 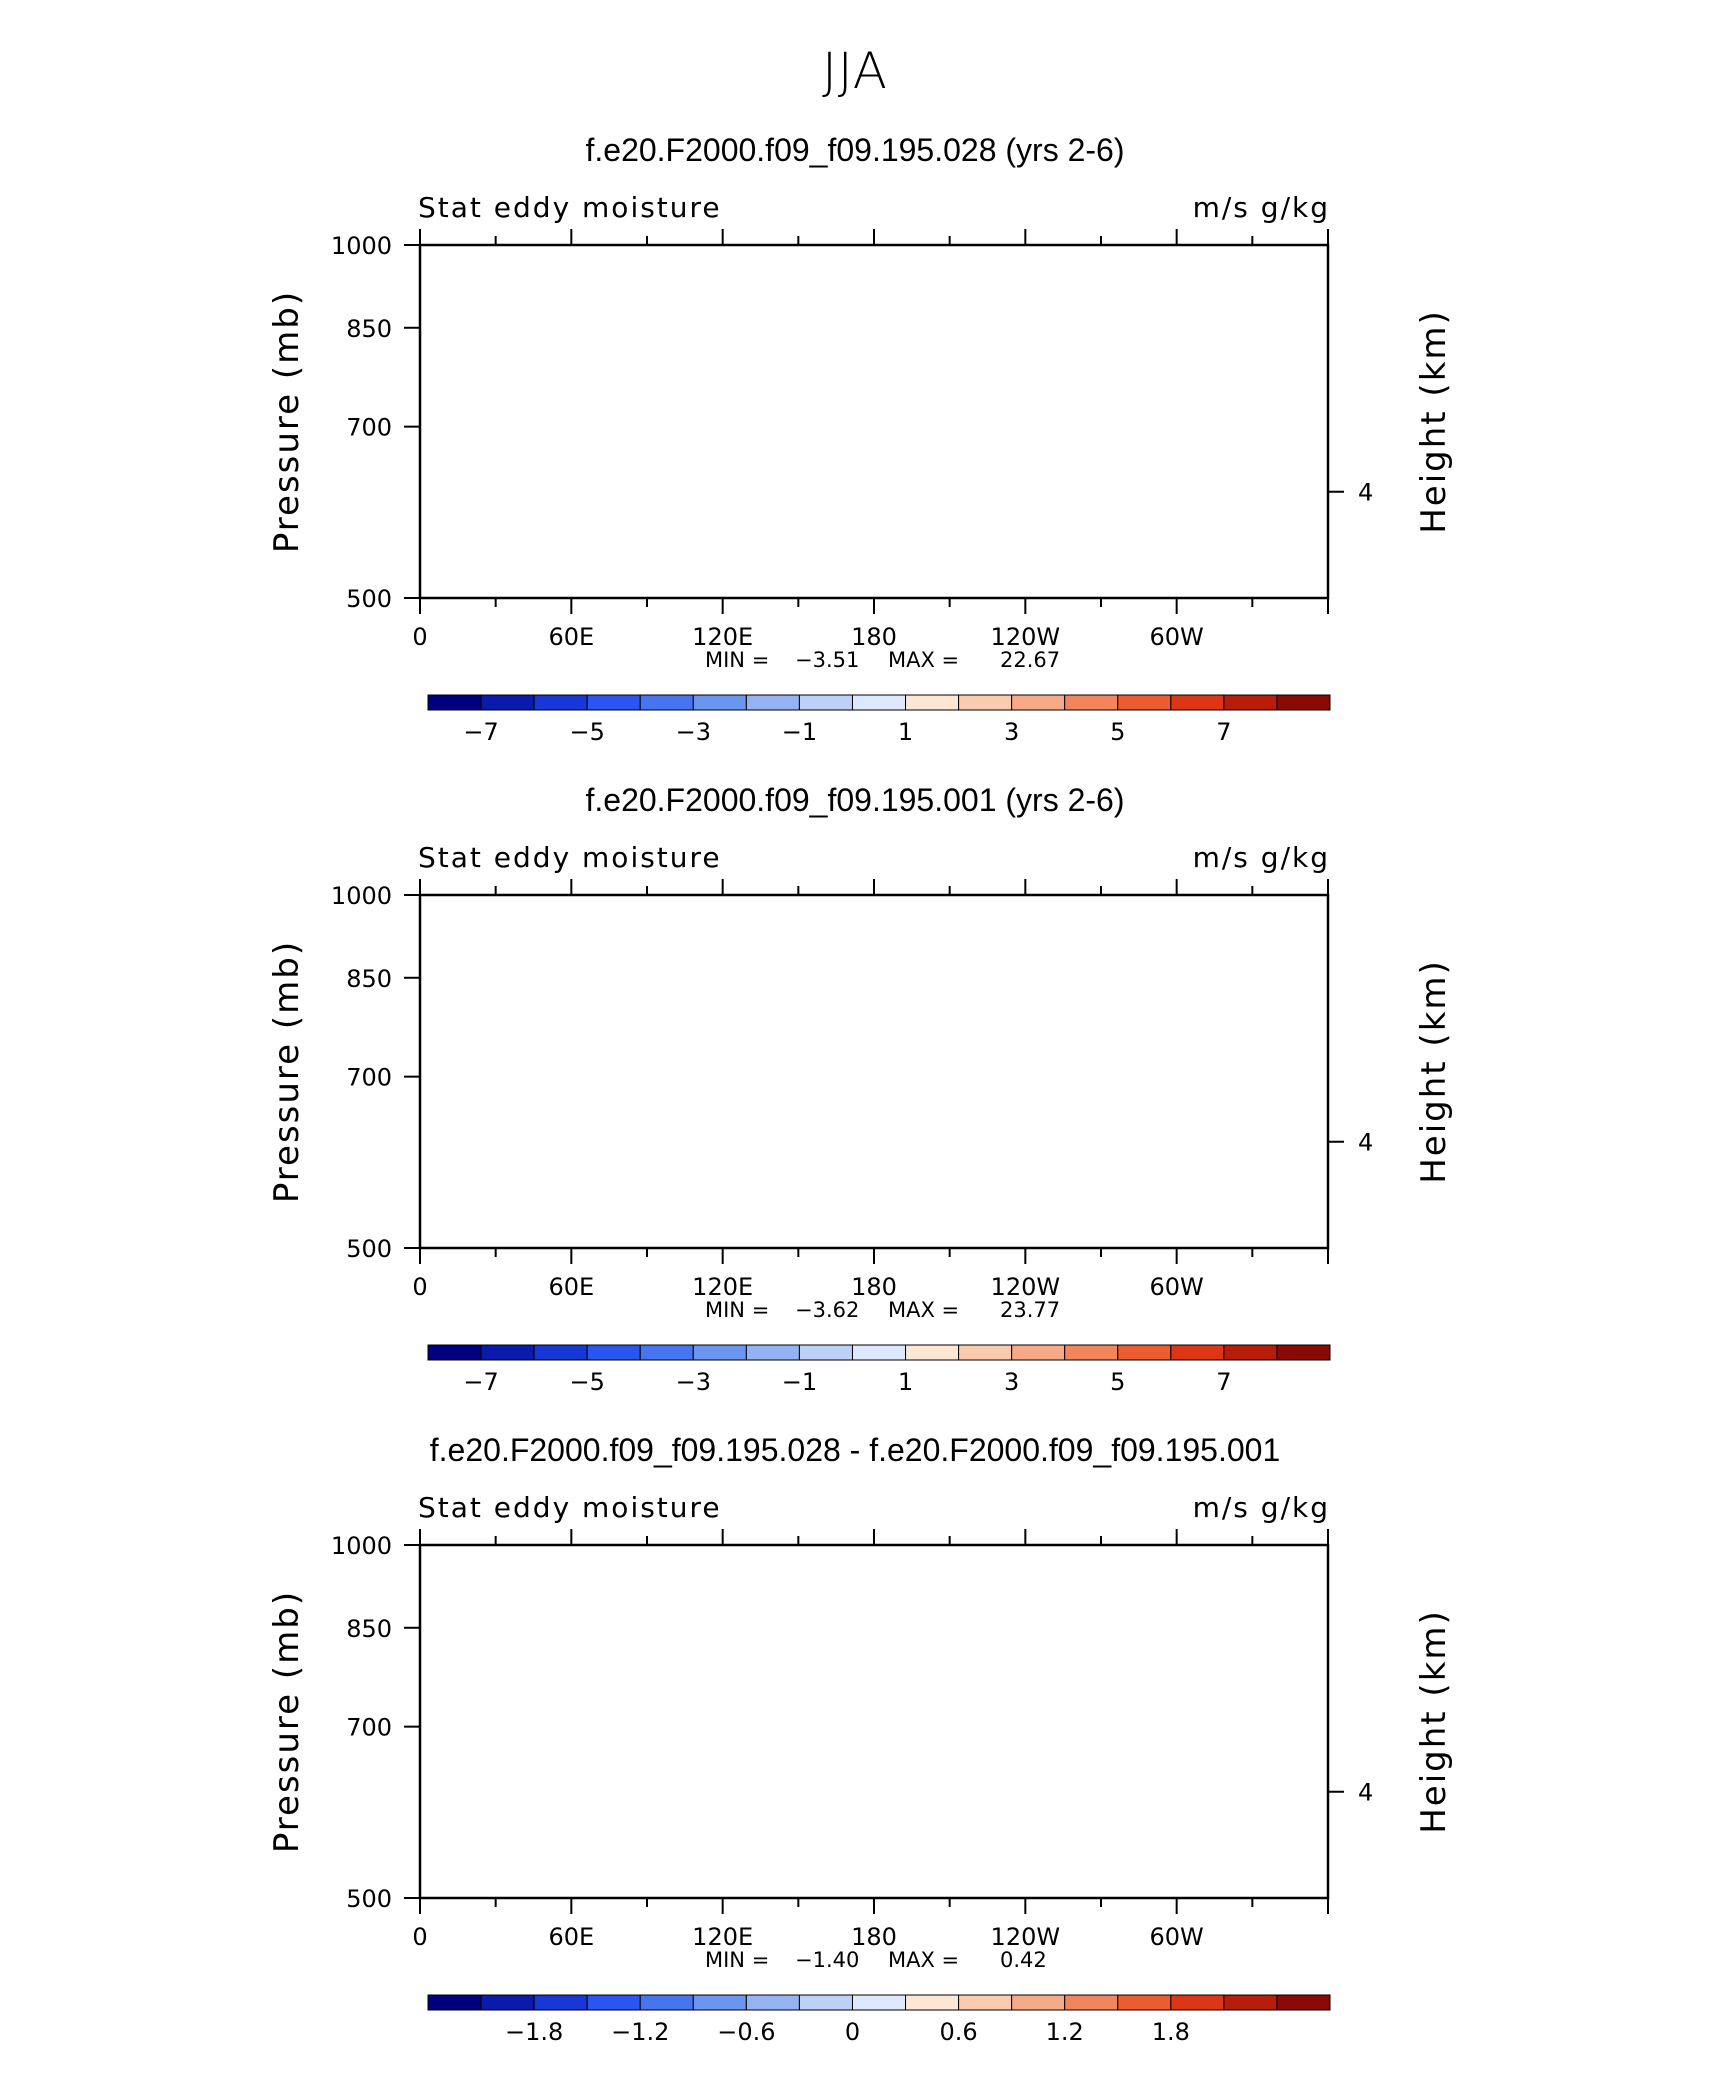 What do you see at coordinates (855, 71) in the screenshot?
I see `page-title: JJA` at bounding box center [855, 71].